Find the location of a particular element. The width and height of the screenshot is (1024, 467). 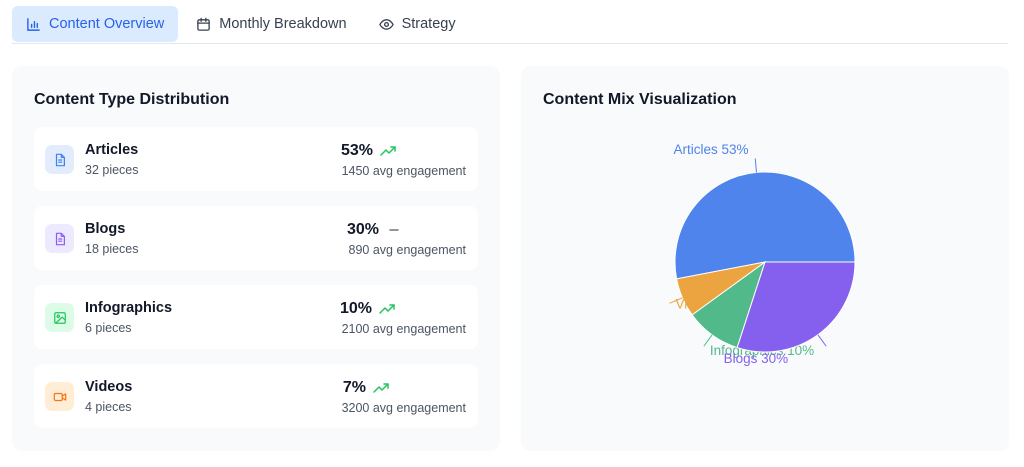

item-name: Blogs is located at coordinates (105, 229).